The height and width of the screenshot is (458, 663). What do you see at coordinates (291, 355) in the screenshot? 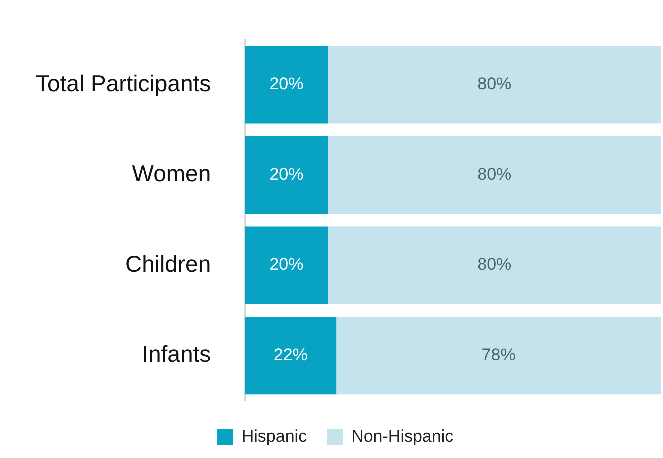
I see `data-label: 22%` at bounding box center [291, 355].